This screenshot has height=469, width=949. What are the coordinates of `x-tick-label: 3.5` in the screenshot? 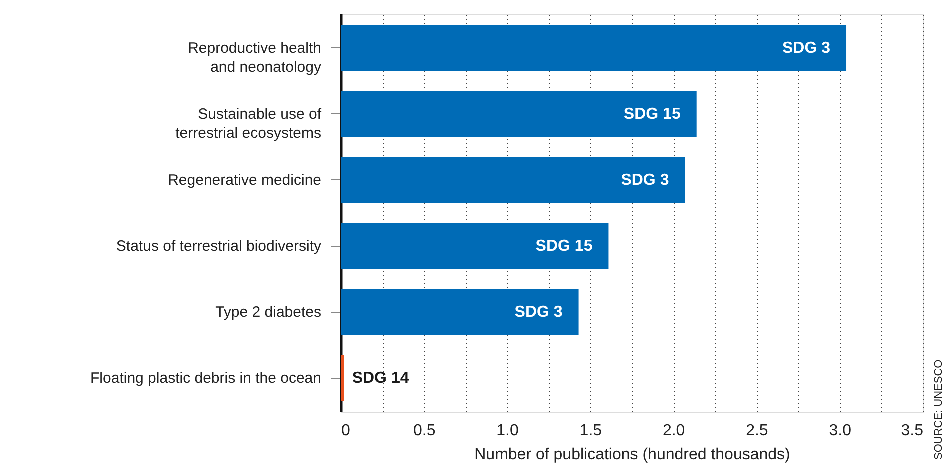 It's located at (912, 431).